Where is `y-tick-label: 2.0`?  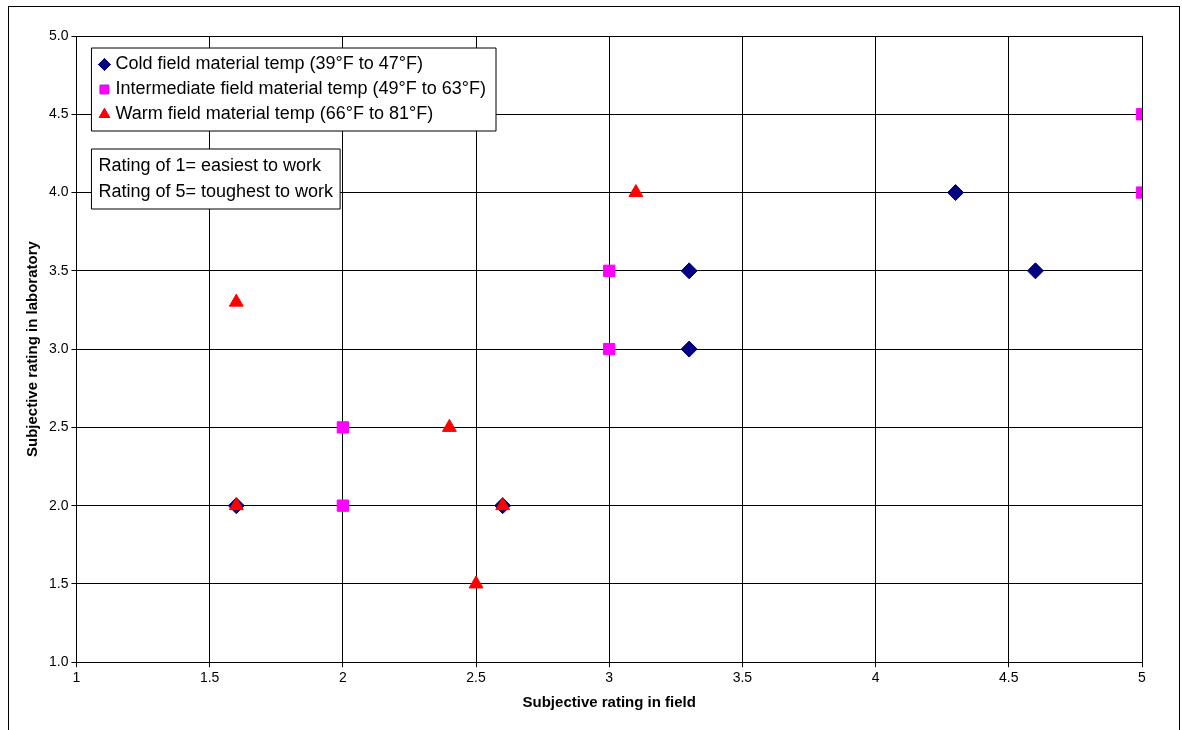
y-tick-label: 2.0 is located at coordinates (58, 504).